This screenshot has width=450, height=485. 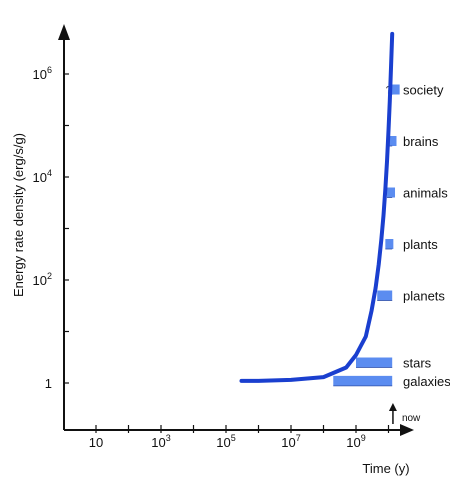 What do you see at coordinates (160, 441) in the screenshot?
I see `x-tick-label: 10³` at bounding box center [160, 441].